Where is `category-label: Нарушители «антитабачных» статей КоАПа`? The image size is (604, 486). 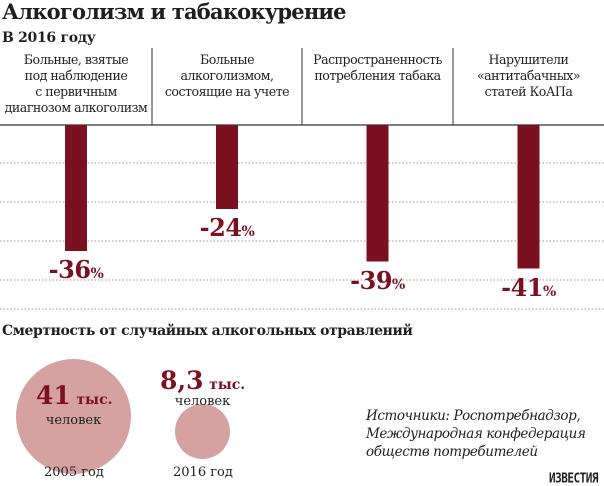 category-label: Нарушители «антитабачных» статей КоАПа is located at coordinates (528, 76).